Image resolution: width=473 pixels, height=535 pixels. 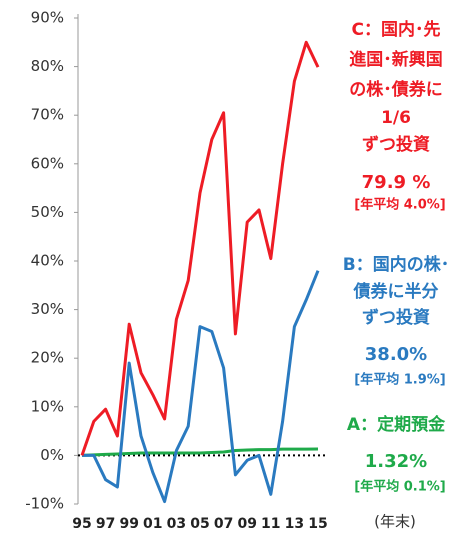 What do you see at coordinates (246, 524) in the screenshot?
I see `x-tick-label: 09` at bounding box center [246, 524].